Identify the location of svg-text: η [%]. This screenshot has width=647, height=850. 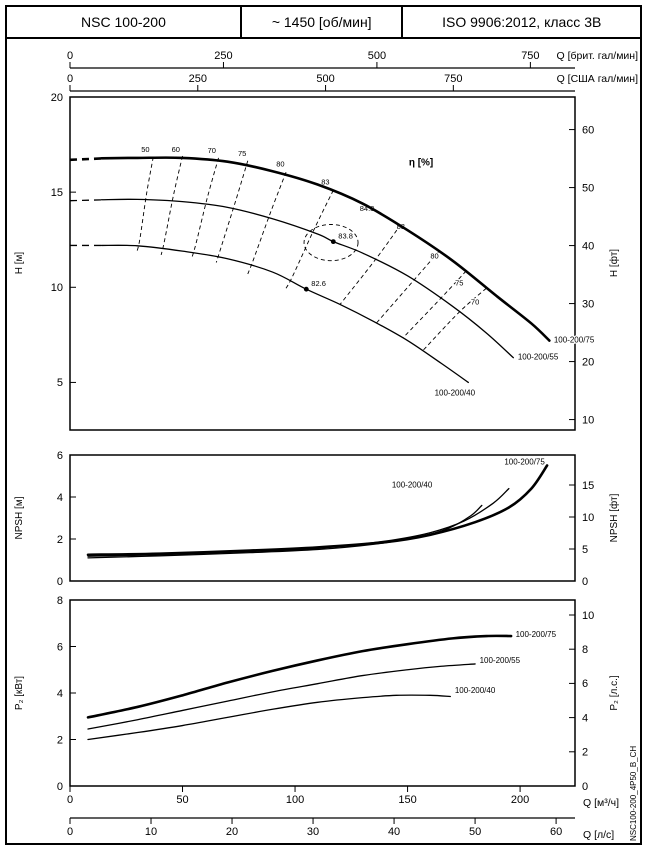
(421, 163).